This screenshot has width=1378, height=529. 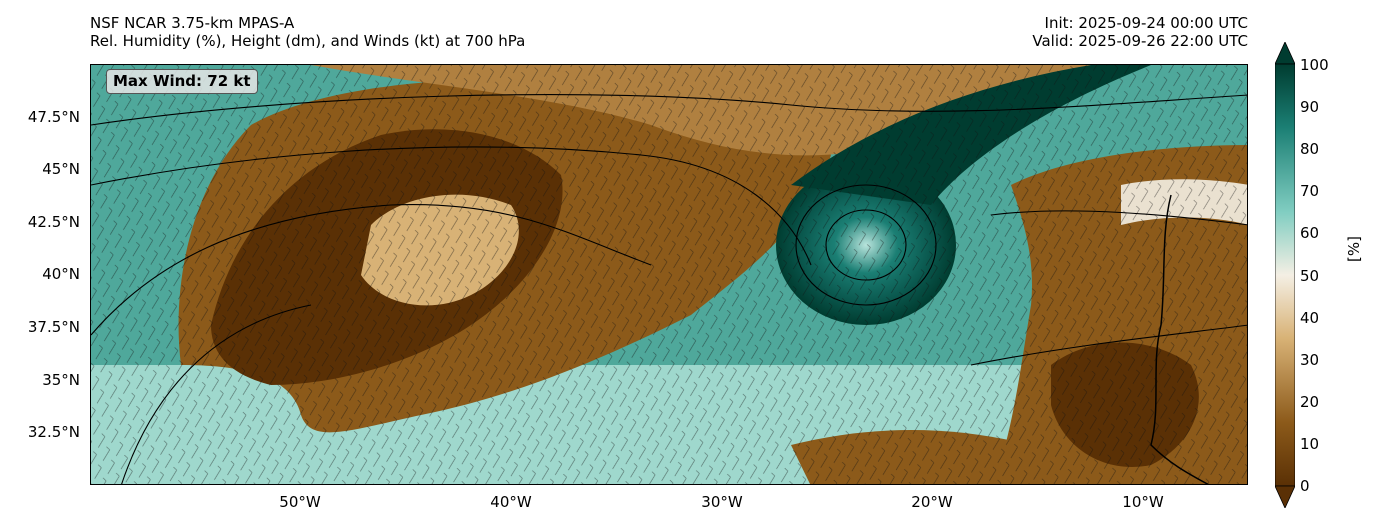 I want to click on colorbar-gradient, so click(x=1285, y=275).